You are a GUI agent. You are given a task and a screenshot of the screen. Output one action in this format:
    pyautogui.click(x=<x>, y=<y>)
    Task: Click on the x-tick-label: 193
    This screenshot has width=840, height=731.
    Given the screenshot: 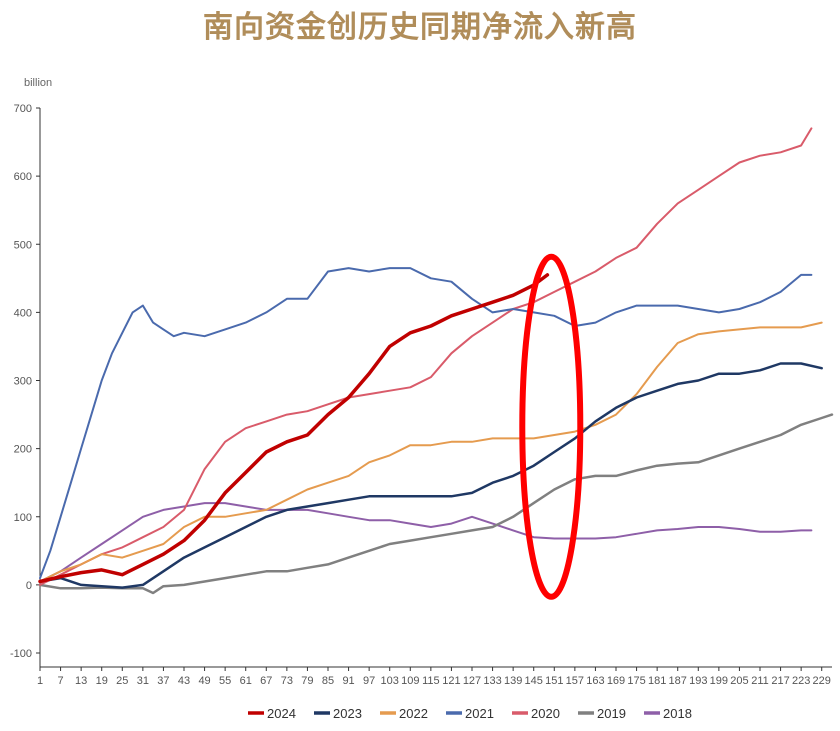 What is the action you would take?
    pyautogui.click(x=698, y=681)
    